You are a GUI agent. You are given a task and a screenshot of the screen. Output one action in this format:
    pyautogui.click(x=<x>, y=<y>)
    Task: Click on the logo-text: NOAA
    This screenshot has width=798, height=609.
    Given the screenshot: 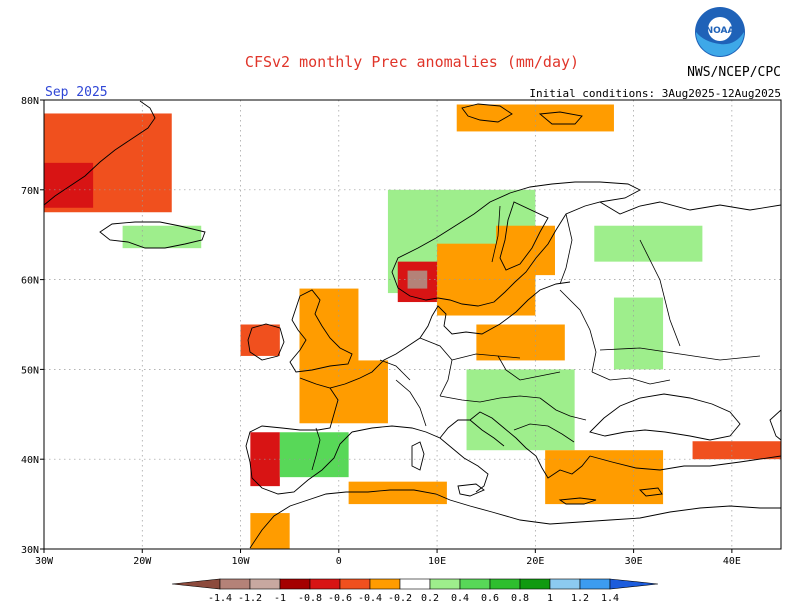 What is the action you would take?
    pyautogui.click(x=720, y=31)
    